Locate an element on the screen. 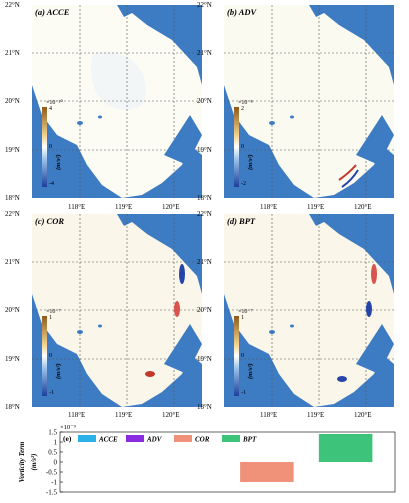  y-tick-label: -1.5 is located at coordinates (52, 493).